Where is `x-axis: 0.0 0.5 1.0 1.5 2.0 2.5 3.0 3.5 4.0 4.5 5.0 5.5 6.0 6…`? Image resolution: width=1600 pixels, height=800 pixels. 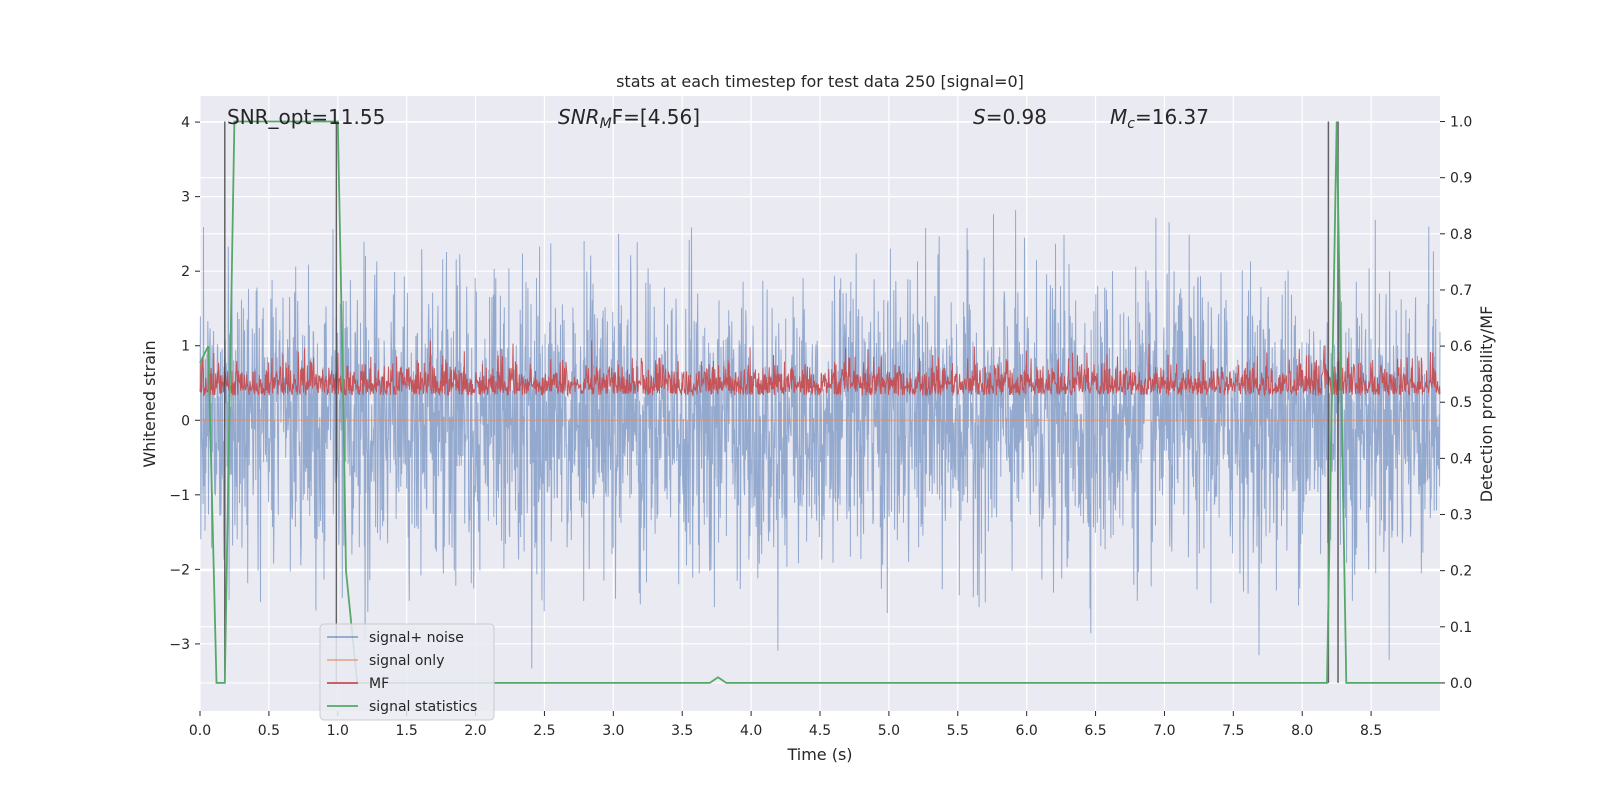 x-axis: 0.0 0.5 1.0 1.5 2.0 2.5 3.0 3.5 4.0 4.5 5.0 5.5 6.0 6… is located at coordinates (785, 725).